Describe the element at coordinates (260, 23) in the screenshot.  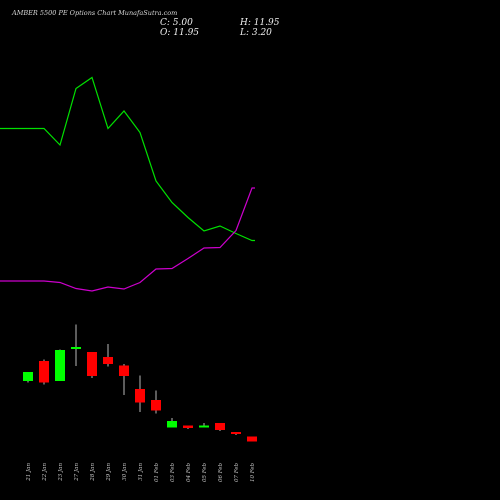
I see `high-value: H: 11.95` at that location.